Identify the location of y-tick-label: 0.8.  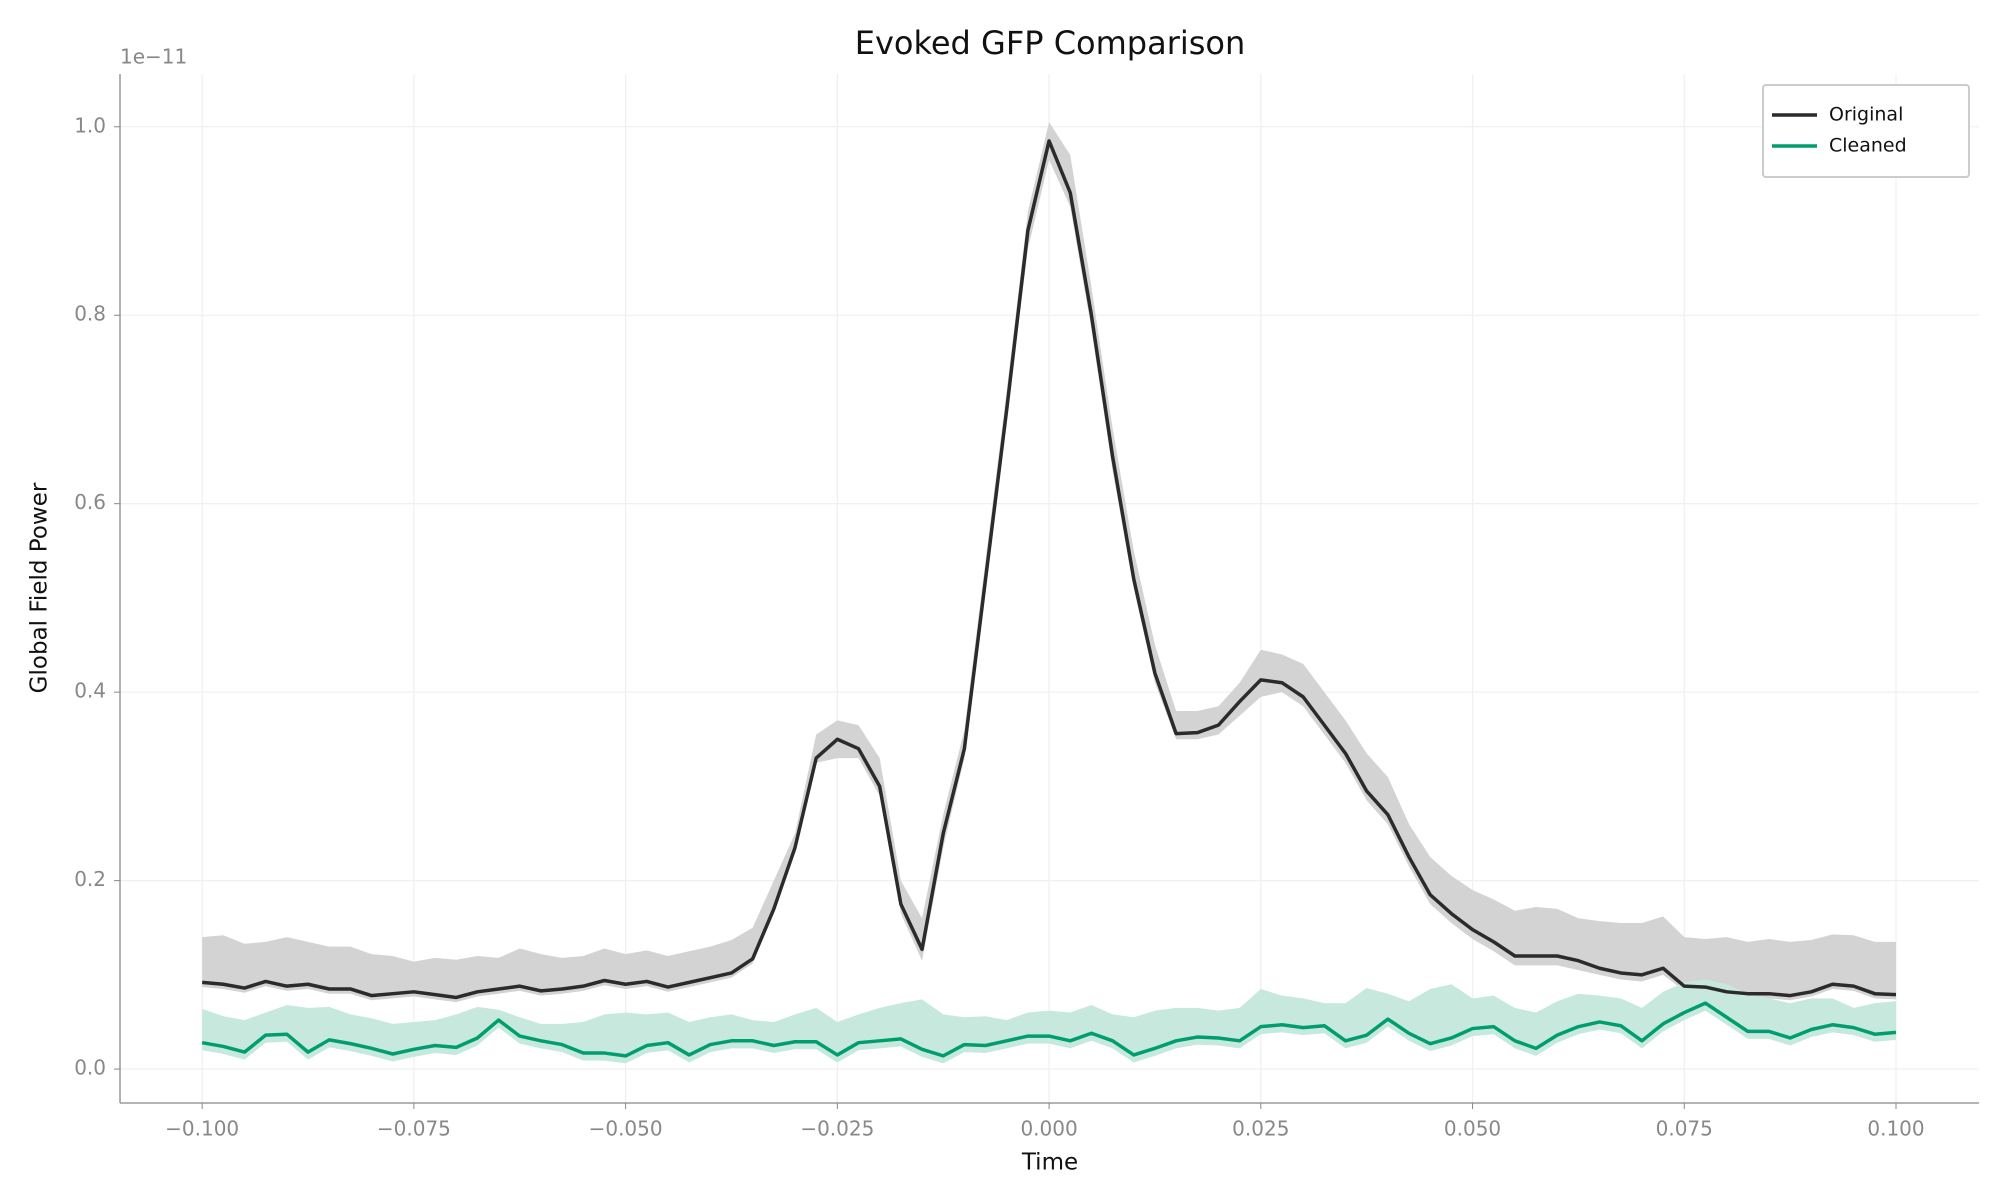
(90, 314).